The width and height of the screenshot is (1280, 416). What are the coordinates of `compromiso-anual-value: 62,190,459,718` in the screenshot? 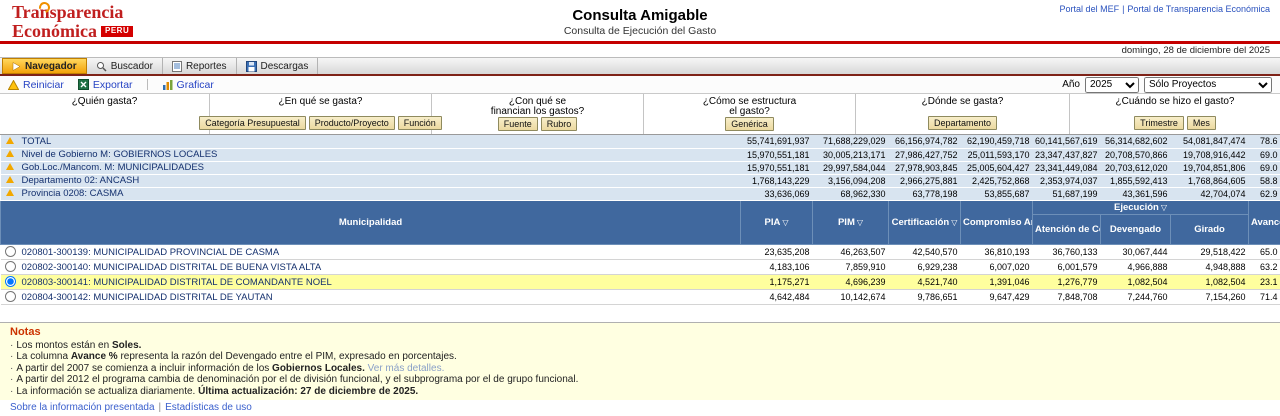 It's located at (996, 142).